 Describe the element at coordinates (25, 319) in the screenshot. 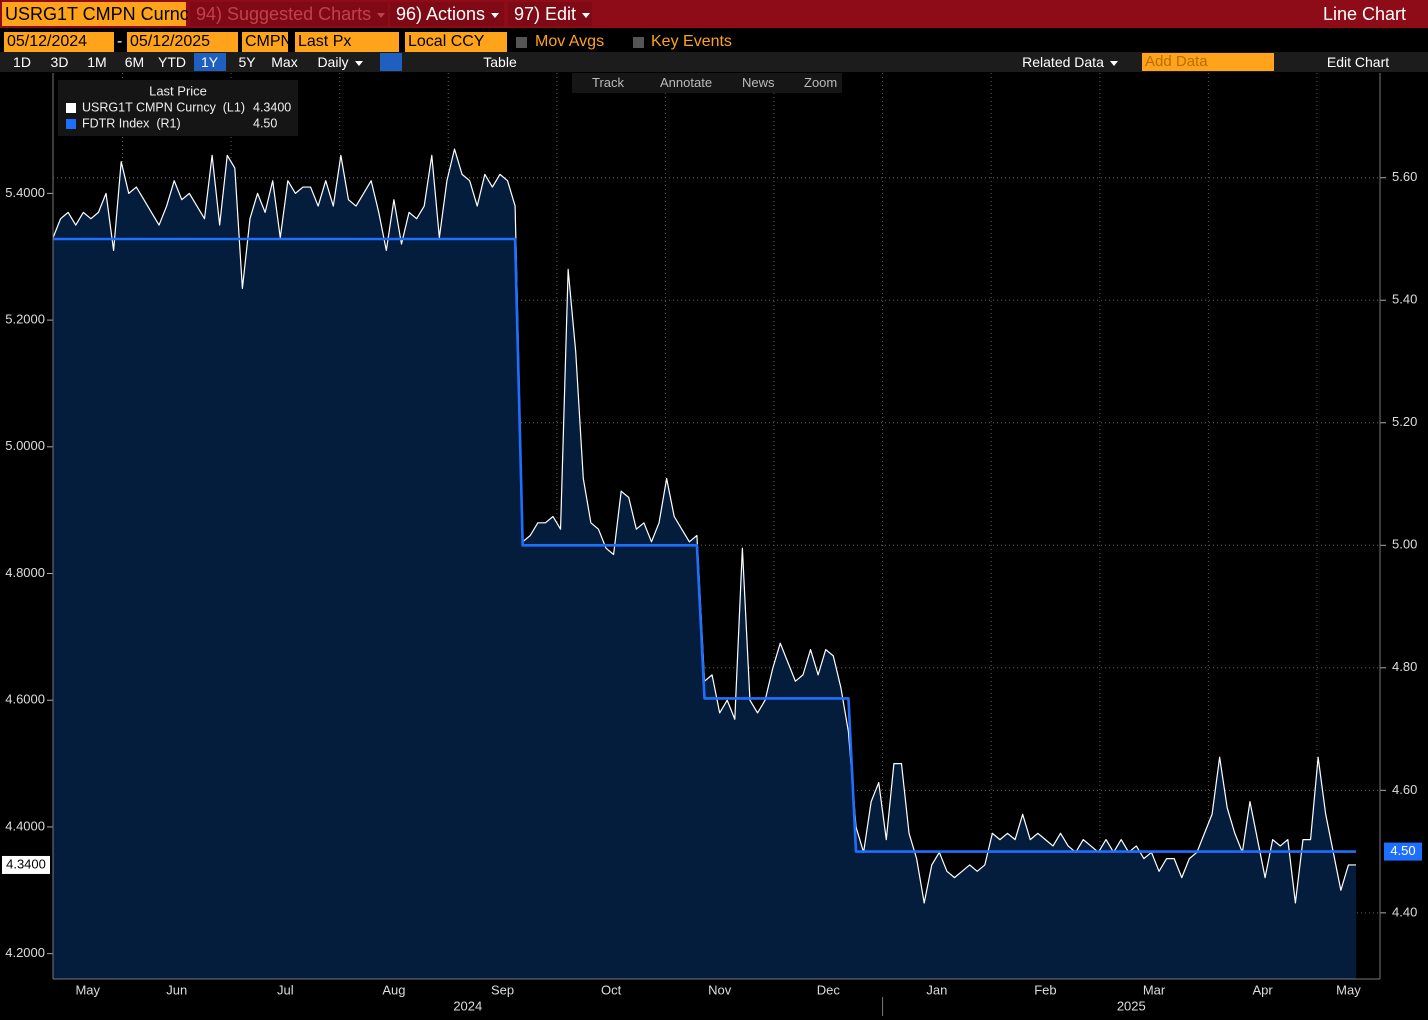

I see `y-tick-label: 5.2000` at that location.